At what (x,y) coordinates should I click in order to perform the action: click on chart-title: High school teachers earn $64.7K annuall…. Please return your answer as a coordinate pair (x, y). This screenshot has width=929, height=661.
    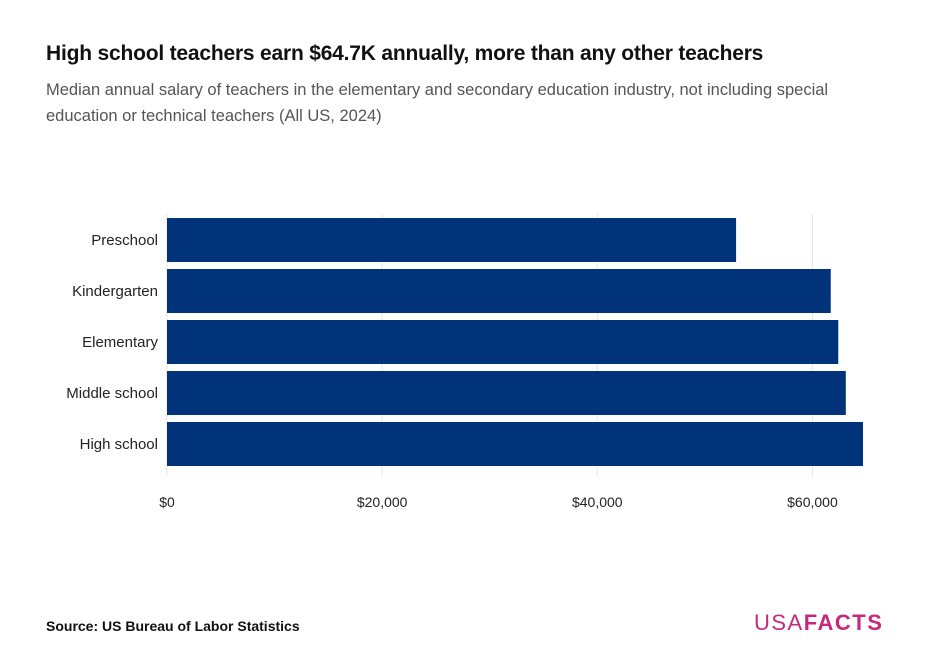
    Looking at the image, I should click on (405, 53).